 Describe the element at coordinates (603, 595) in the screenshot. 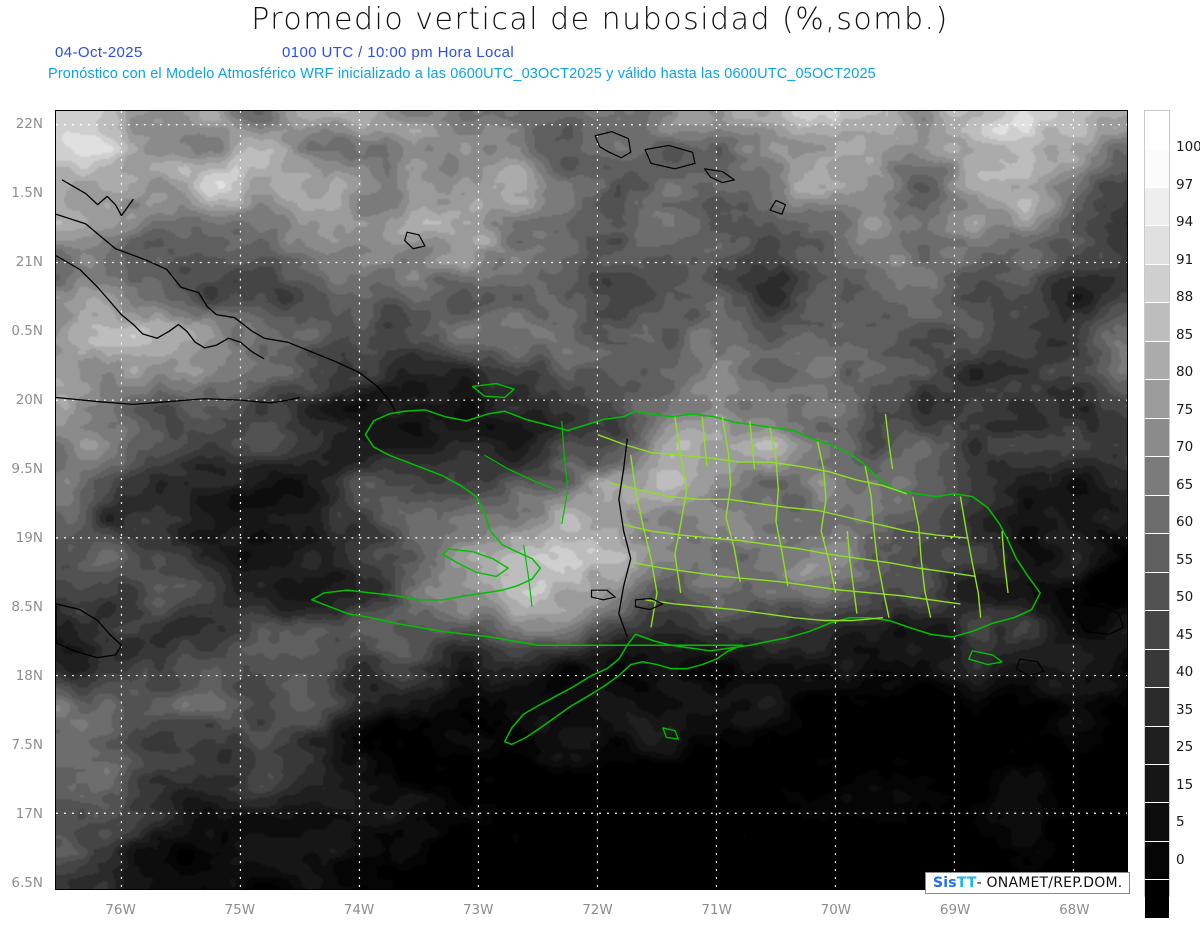

I see `lake-azuei` at that location.